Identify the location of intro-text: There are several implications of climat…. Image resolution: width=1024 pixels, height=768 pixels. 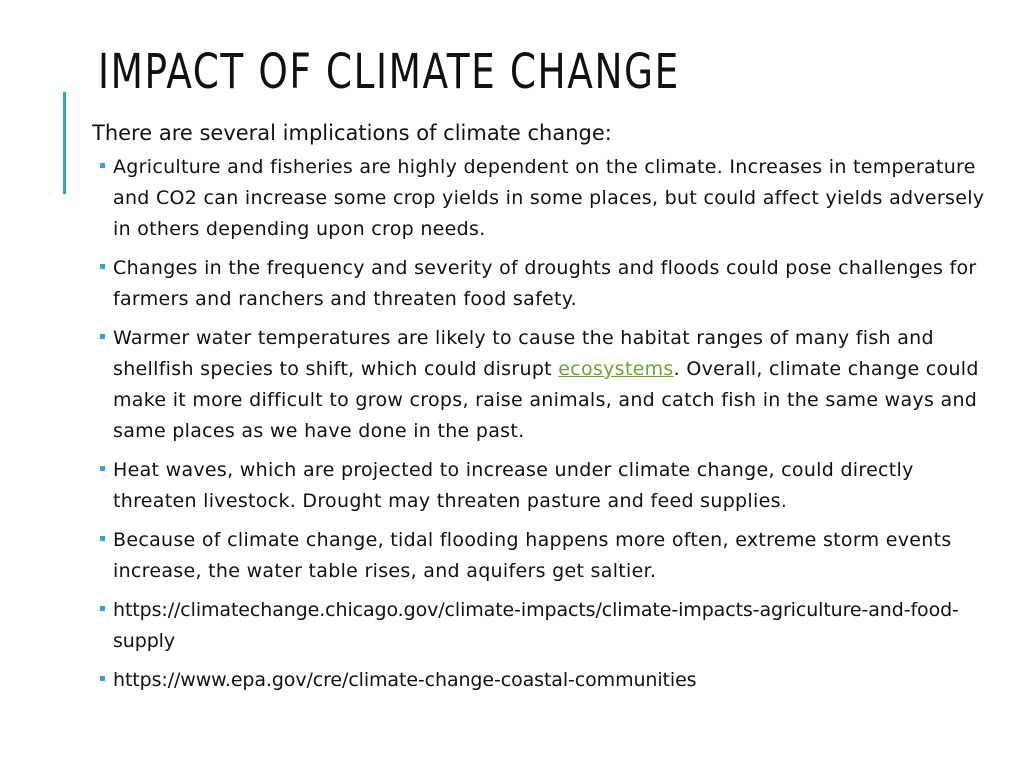
(352, 133).